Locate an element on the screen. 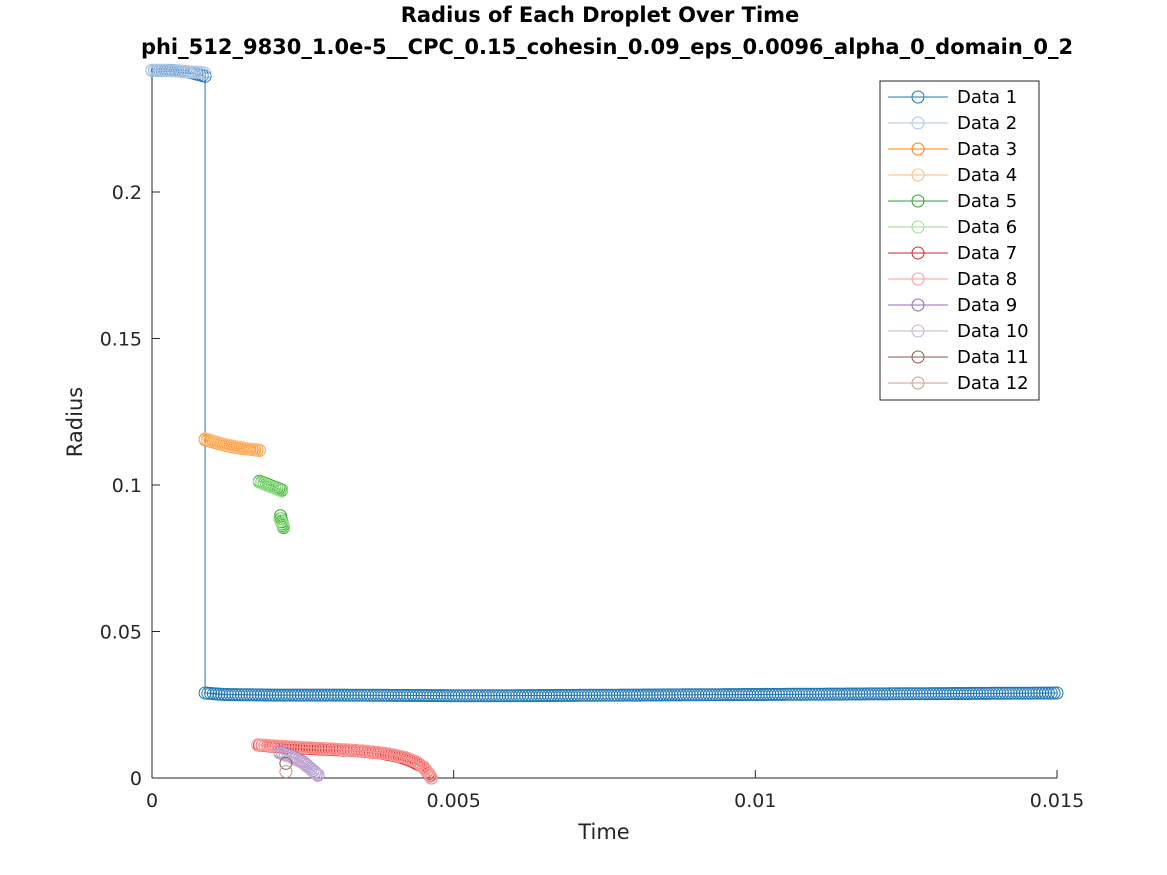 Image resolution: width=1167 pixels, height=875 pixels. y-tick-label: 0.15 is located at coordinates (121, 339).